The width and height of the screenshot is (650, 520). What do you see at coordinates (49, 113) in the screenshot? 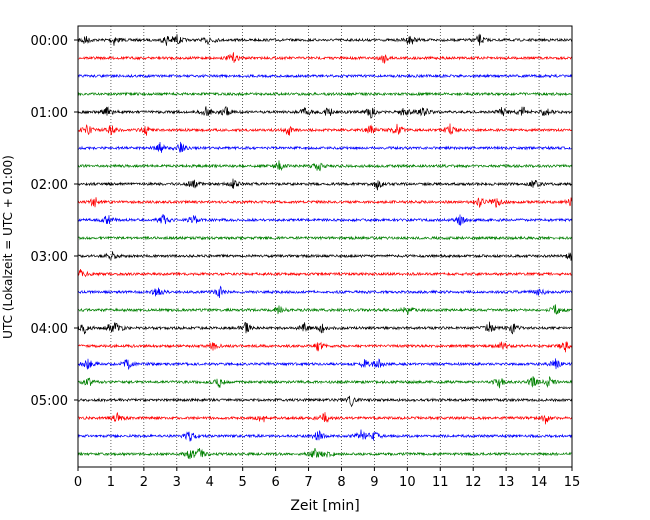
I see `y-tick-label: 01:00` at bounding box center [49, 113].